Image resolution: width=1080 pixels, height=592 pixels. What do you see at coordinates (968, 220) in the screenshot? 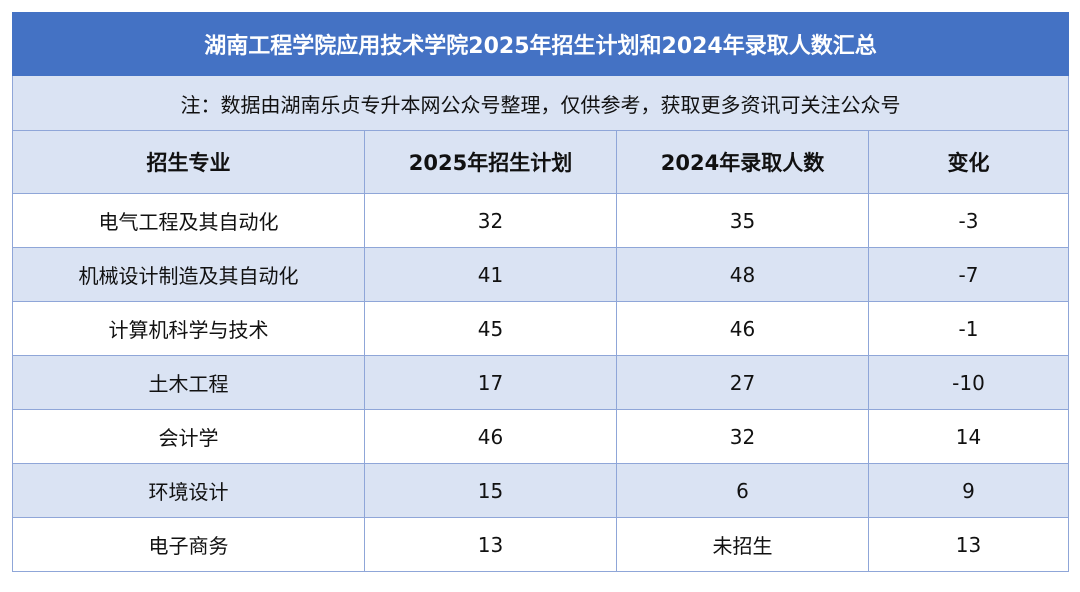
I see `cell-change: -3` at bounding box center [968, 220].